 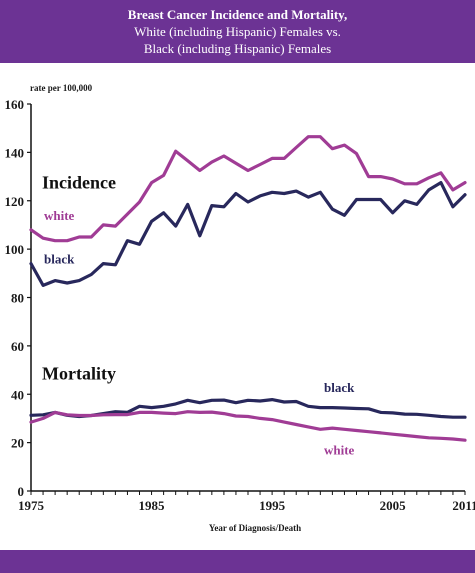 I want to click on y-axis-title: rate per 100,000, so click(x=61, y=88).